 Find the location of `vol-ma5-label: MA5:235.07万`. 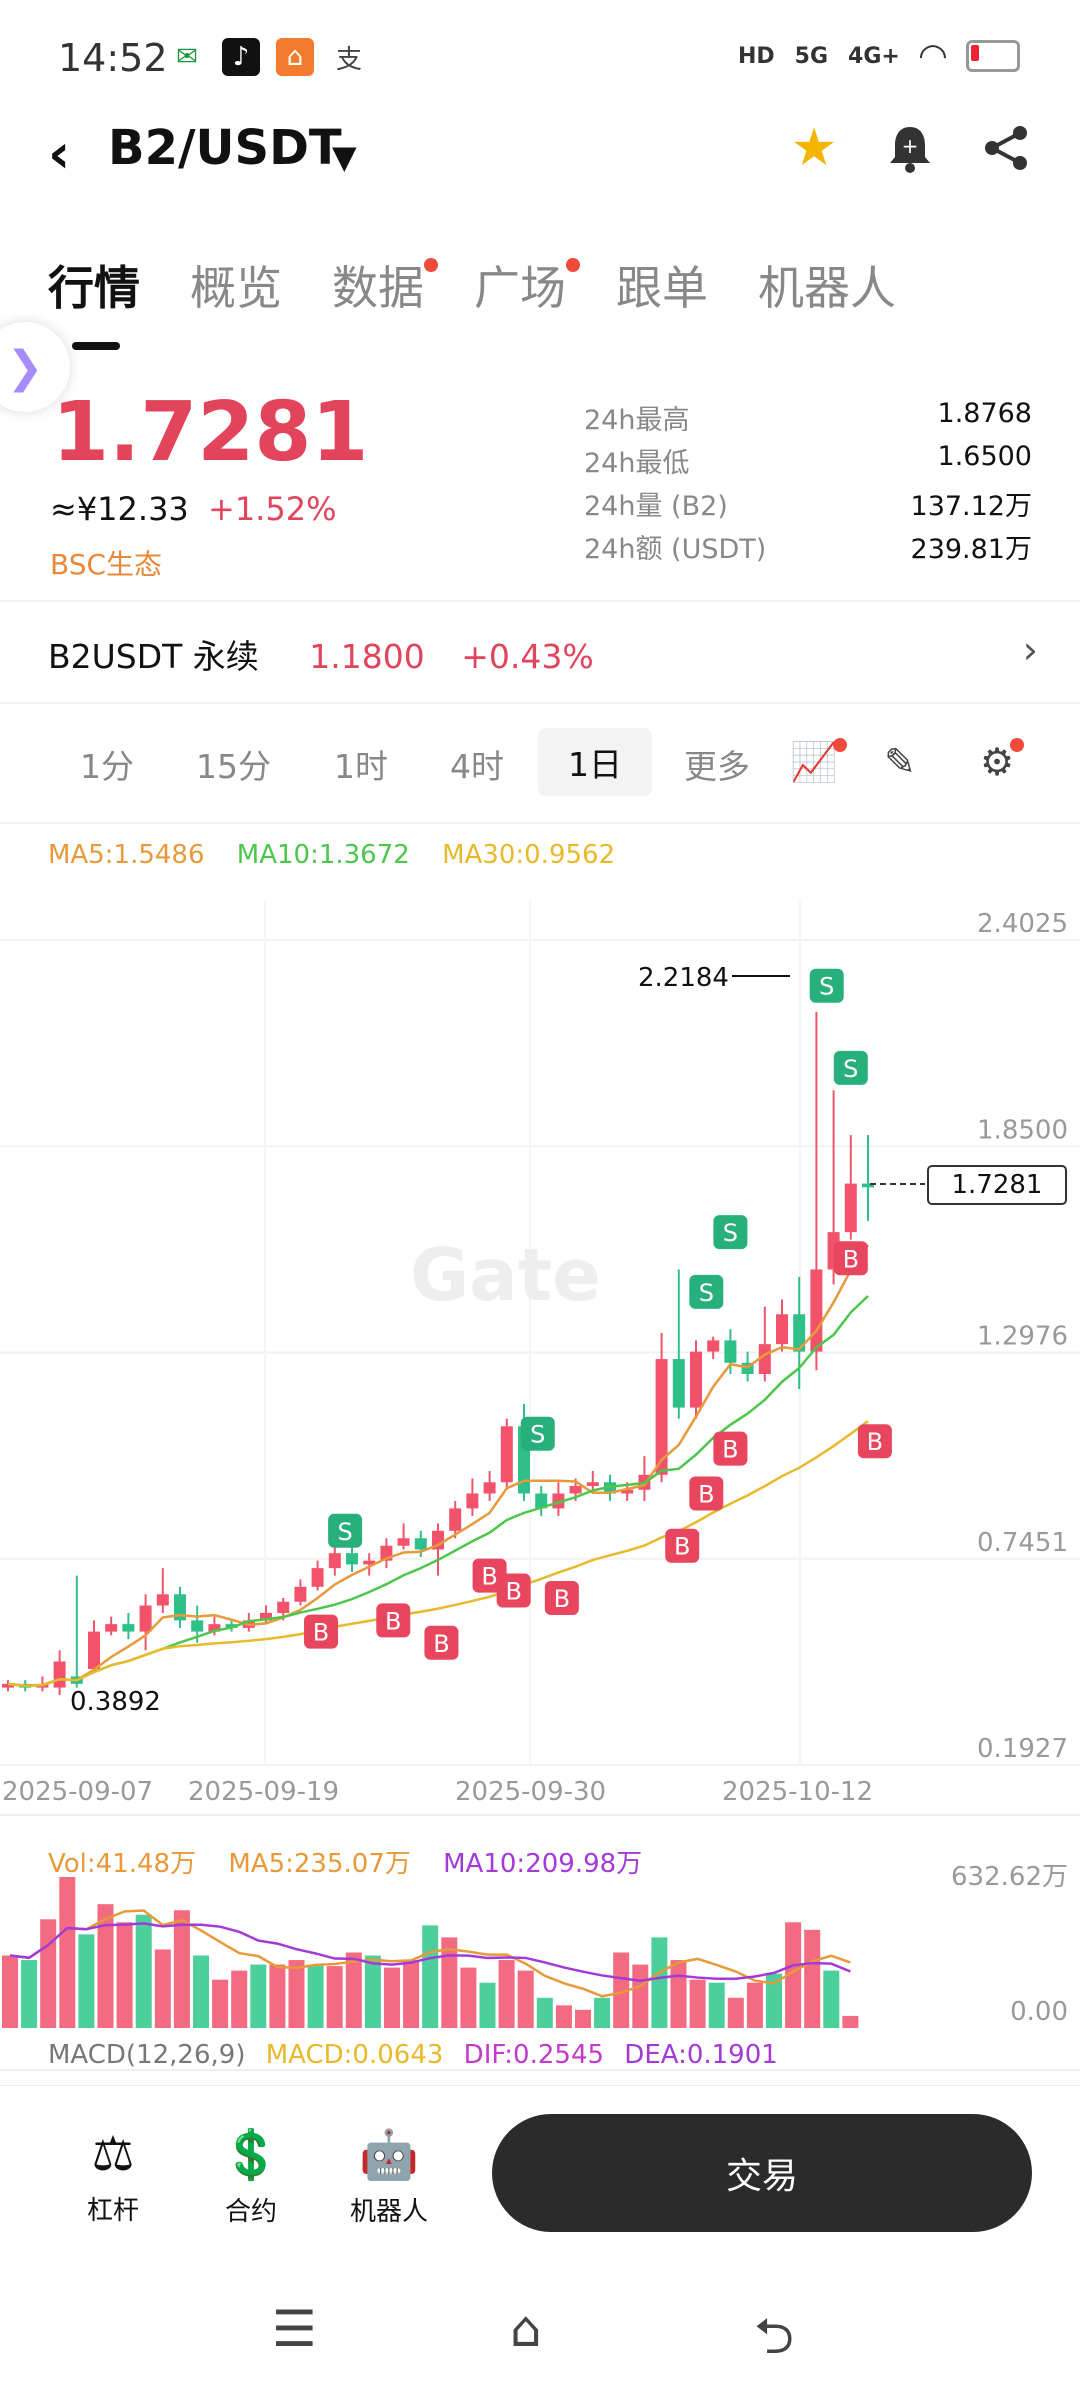

vol-ma5-label: MA5:235.07万 is located at coordinates (319, 1864).